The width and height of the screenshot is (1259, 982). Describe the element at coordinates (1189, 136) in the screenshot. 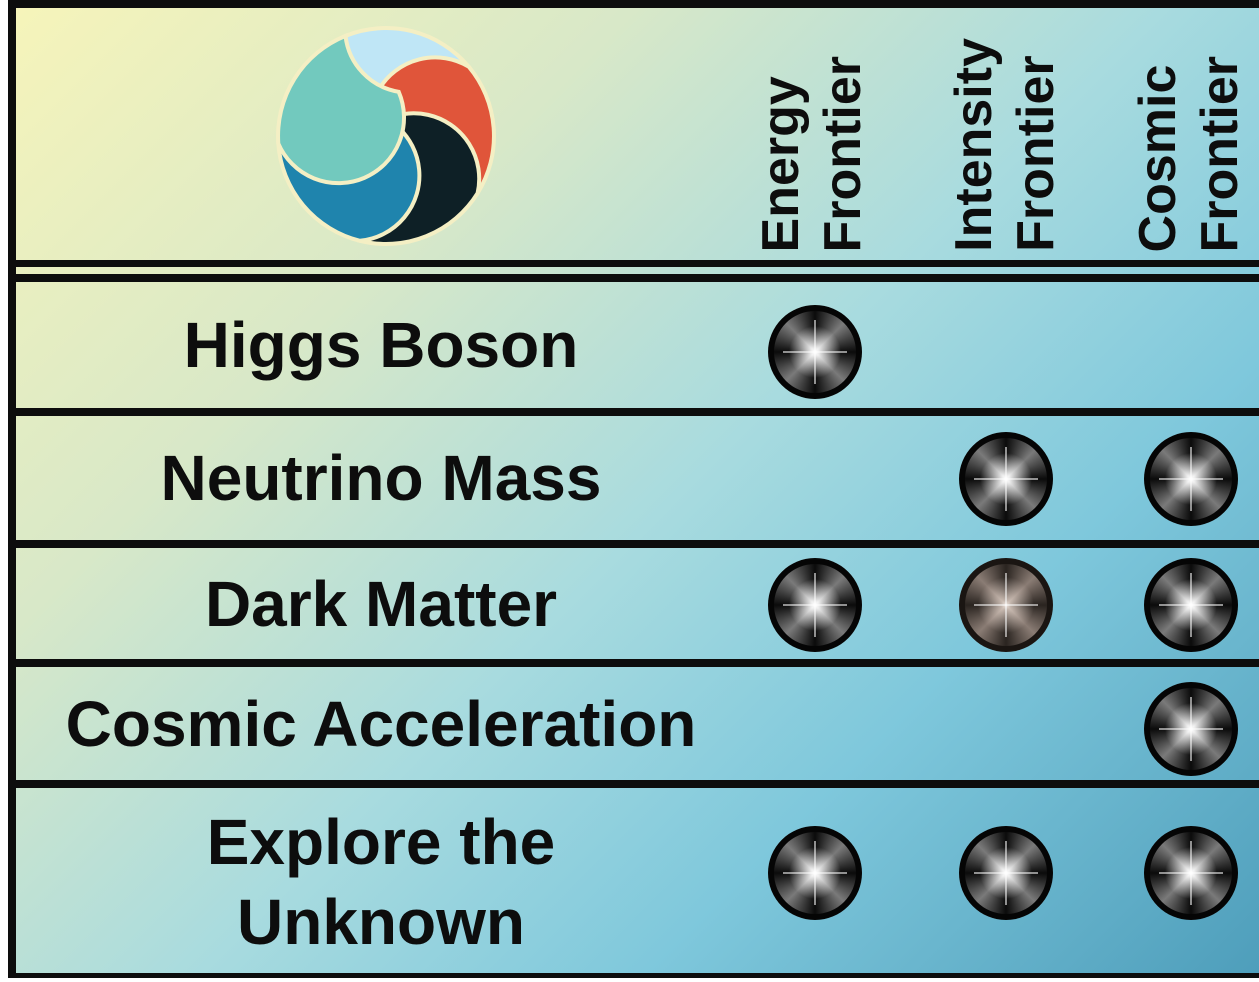

I see `column-header-cosmic-frontier: Cosmic Frontier` at that location.